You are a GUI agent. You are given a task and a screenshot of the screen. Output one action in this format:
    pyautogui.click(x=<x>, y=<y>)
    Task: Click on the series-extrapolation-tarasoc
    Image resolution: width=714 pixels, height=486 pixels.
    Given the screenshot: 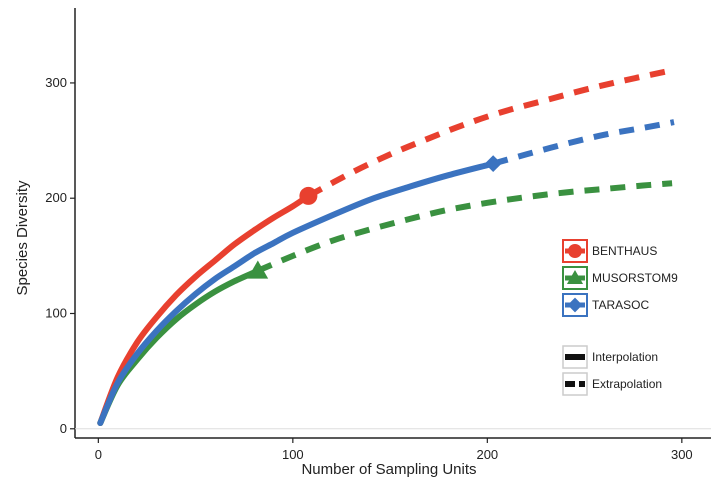 What is the action you would take?
    pyautogui.click(x=583, y=143)
    